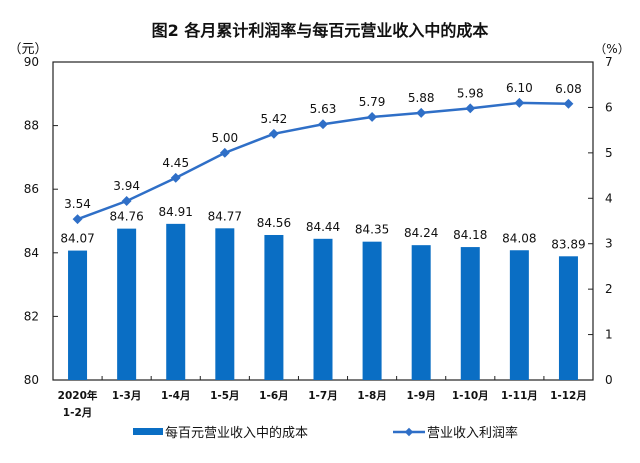  What do you see at coordinates (609, 335) in the screenshot?
I see `right-tick-label: 1` at bounding box center [609, 335].